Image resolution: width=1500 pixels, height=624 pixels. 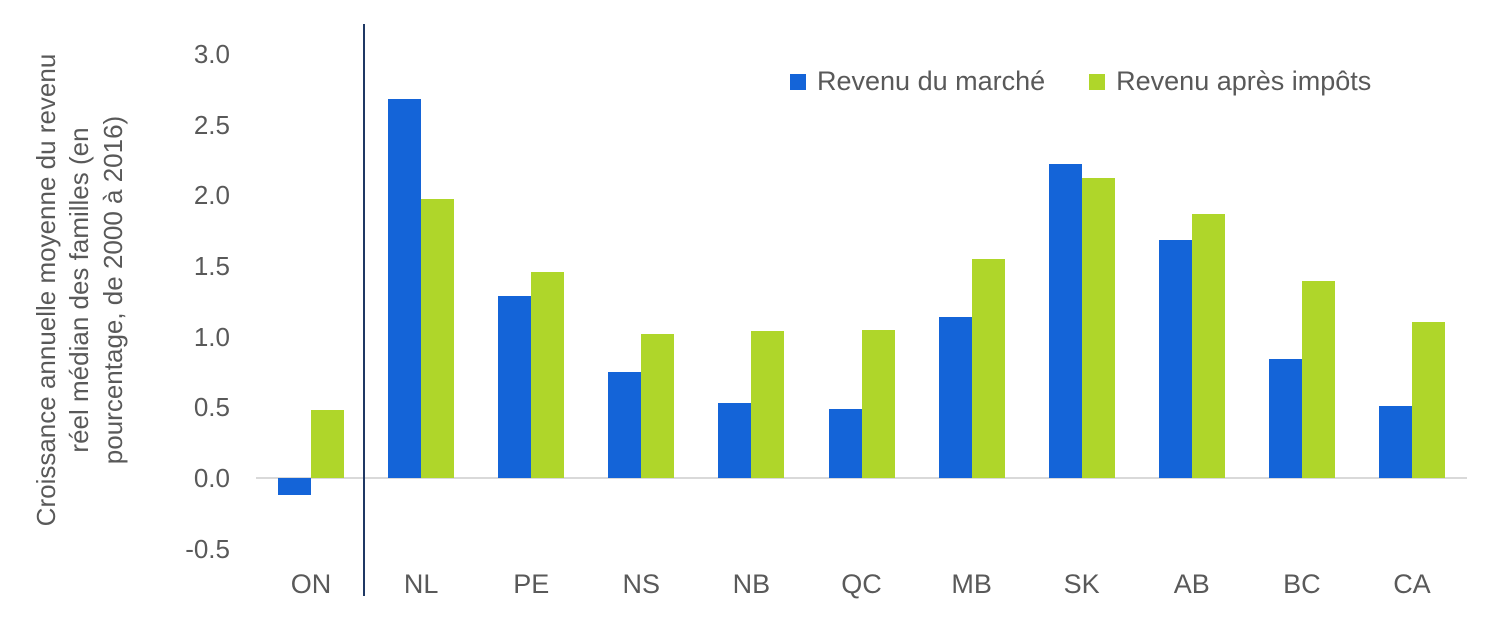 I want to click on ontario-separator-line, so click(x=364, y=310).